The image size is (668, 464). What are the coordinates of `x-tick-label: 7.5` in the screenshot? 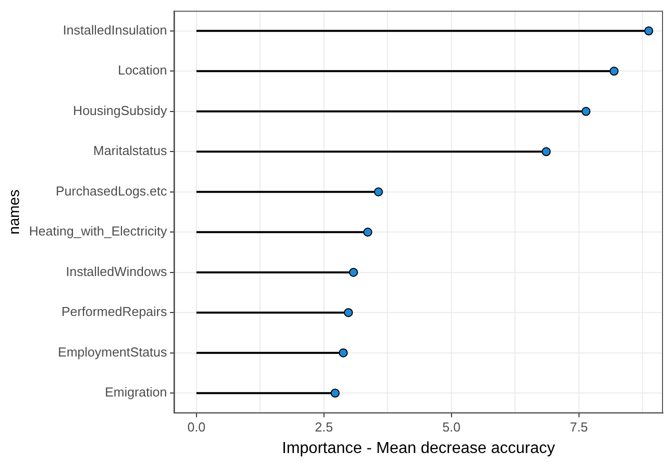 It's located at (579, 427).